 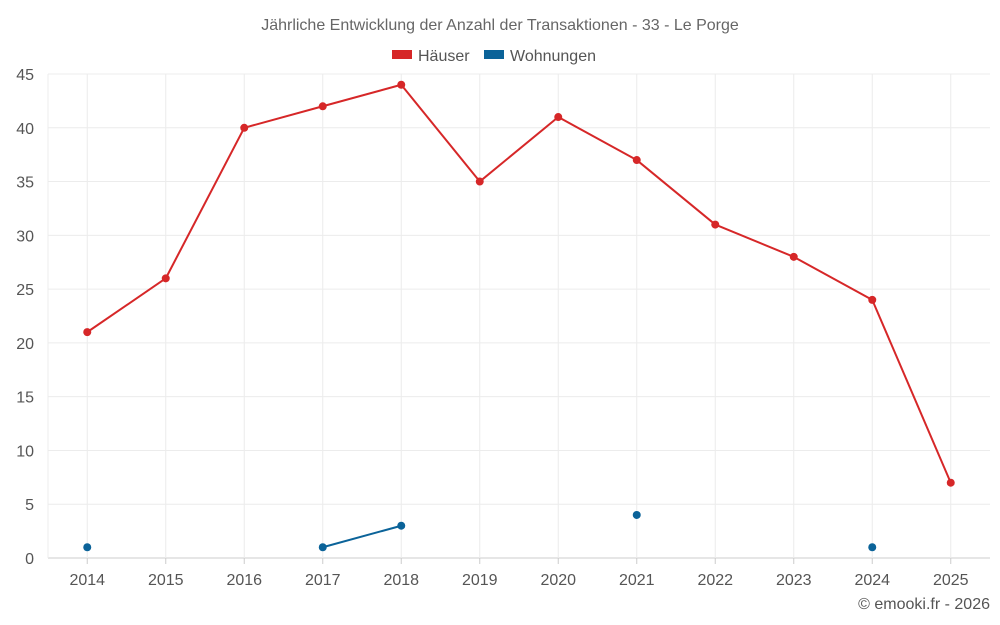 I want to click on x-tick-label: 2014, so click(x=87, y=580).